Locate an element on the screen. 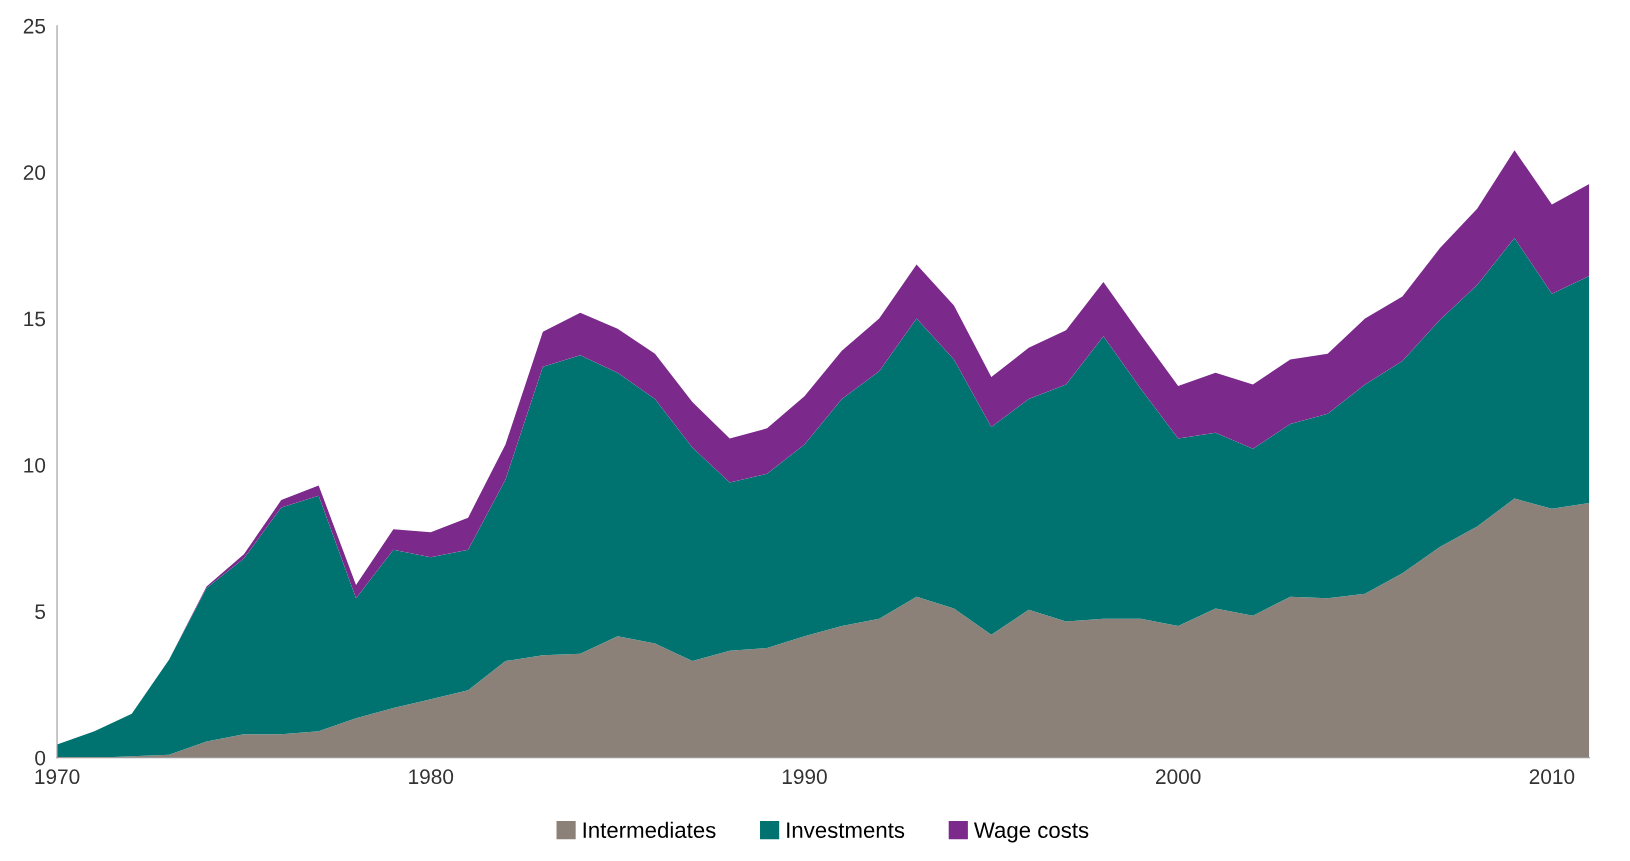 This screenshot has height=861, width=1630. y-tick-label: 15 is located at coordinates (35, 319).